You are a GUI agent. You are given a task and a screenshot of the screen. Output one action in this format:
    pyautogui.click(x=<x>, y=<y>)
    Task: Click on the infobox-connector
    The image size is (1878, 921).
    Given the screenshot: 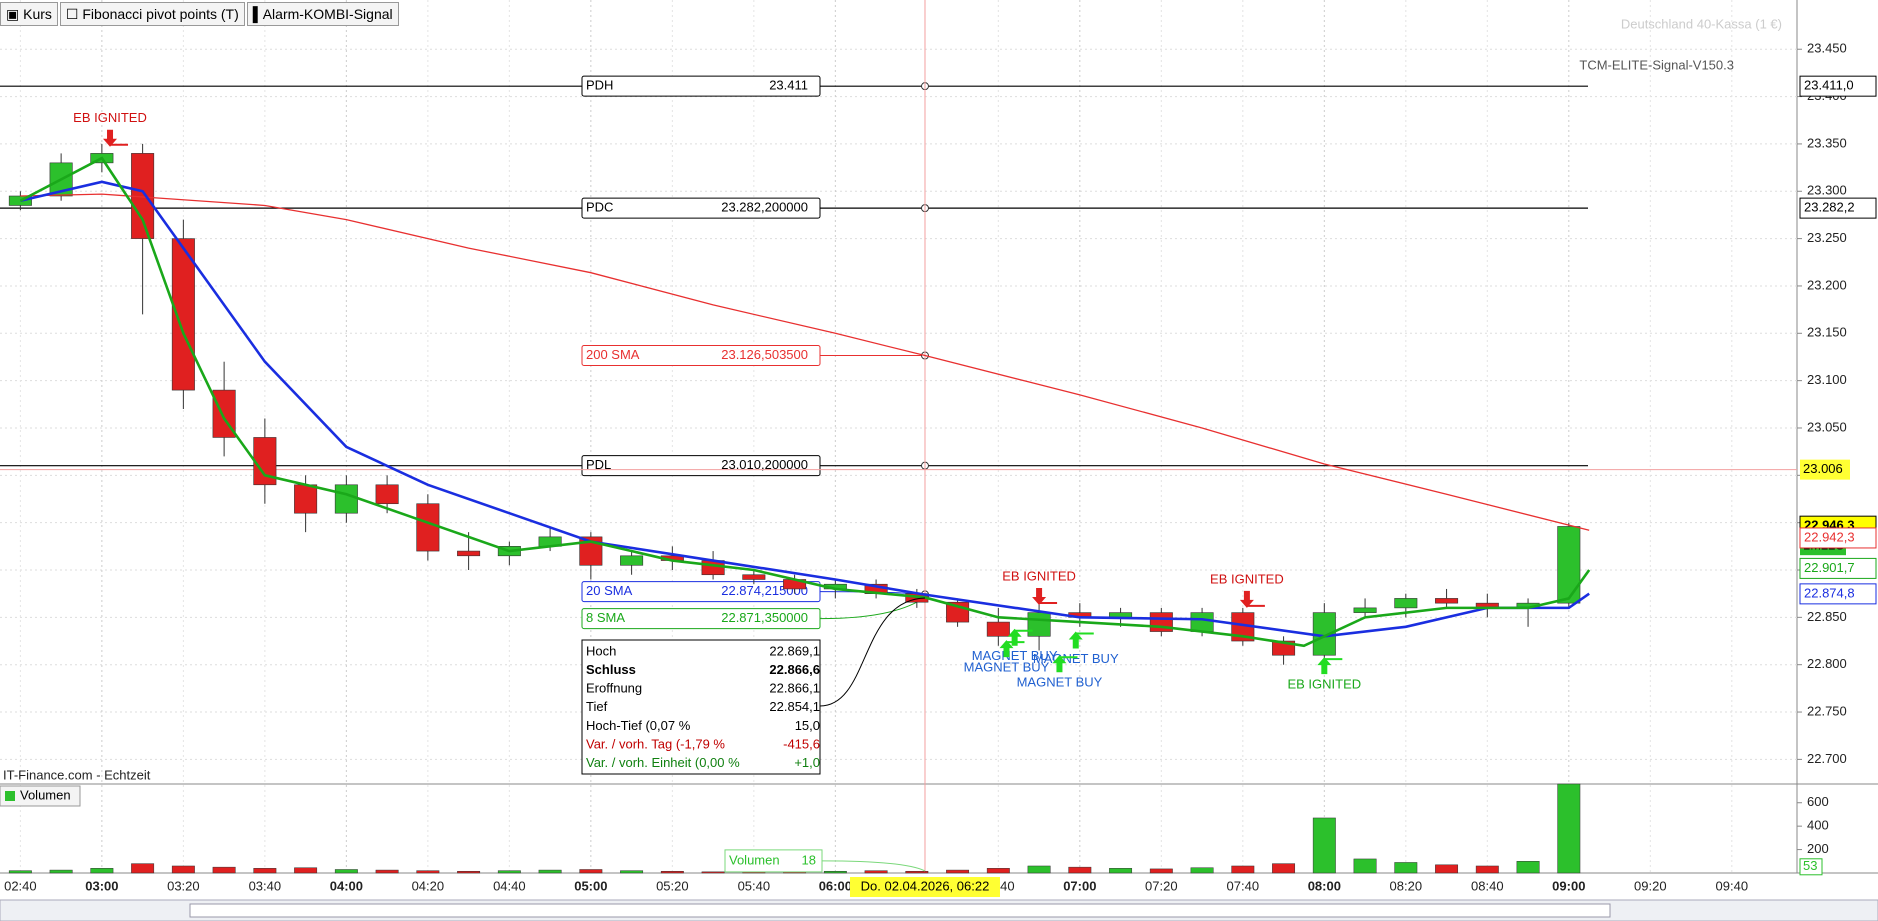 What is the action you would take?
    pyautogui.click(x=872, y=652)
    